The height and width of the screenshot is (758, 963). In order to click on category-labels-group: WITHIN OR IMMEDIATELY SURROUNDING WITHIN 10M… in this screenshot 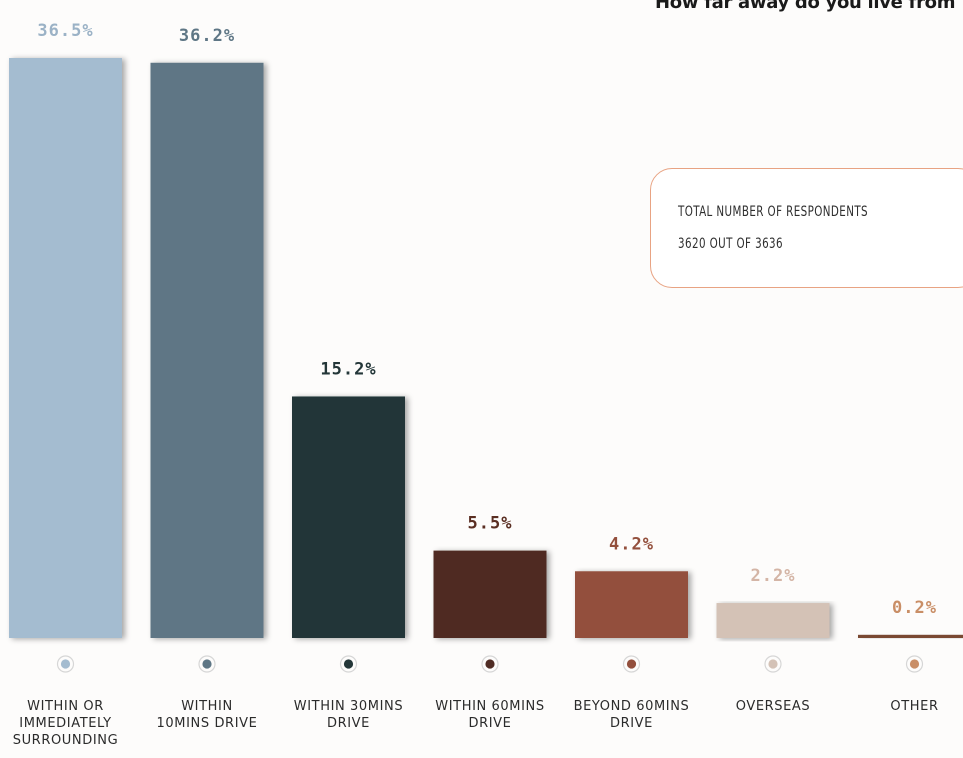, I will do `click(475, 723)`.